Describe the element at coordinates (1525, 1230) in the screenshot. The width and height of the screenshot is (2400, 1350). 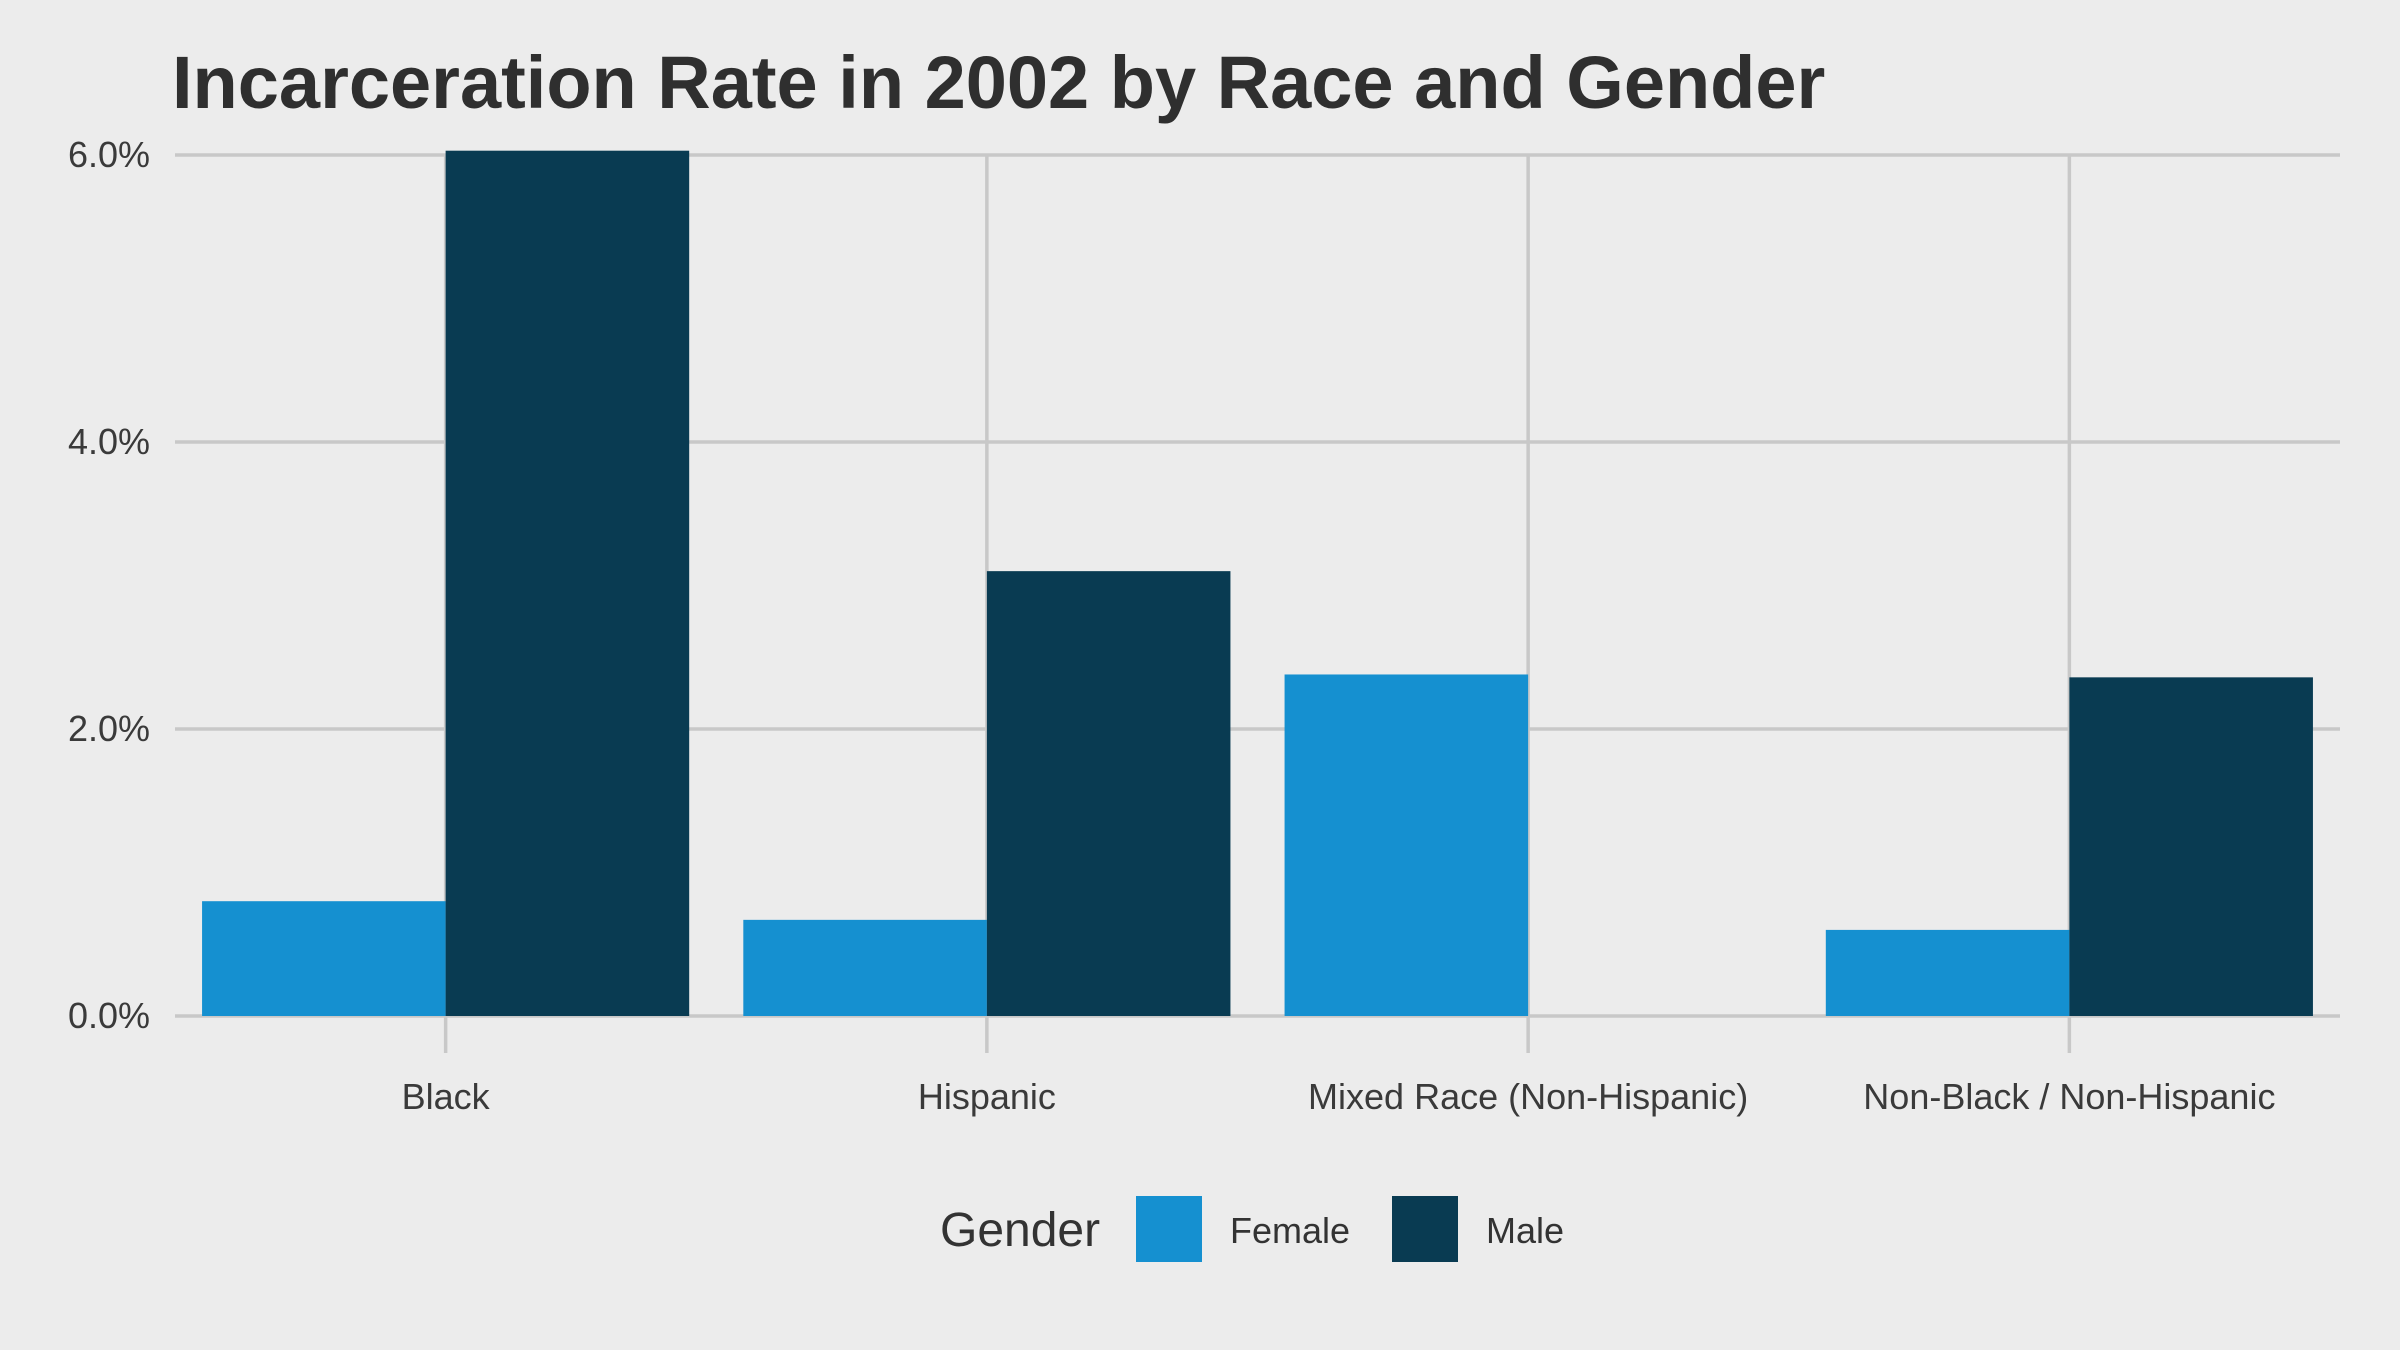
I see `legend-label-male: Male` at that location.